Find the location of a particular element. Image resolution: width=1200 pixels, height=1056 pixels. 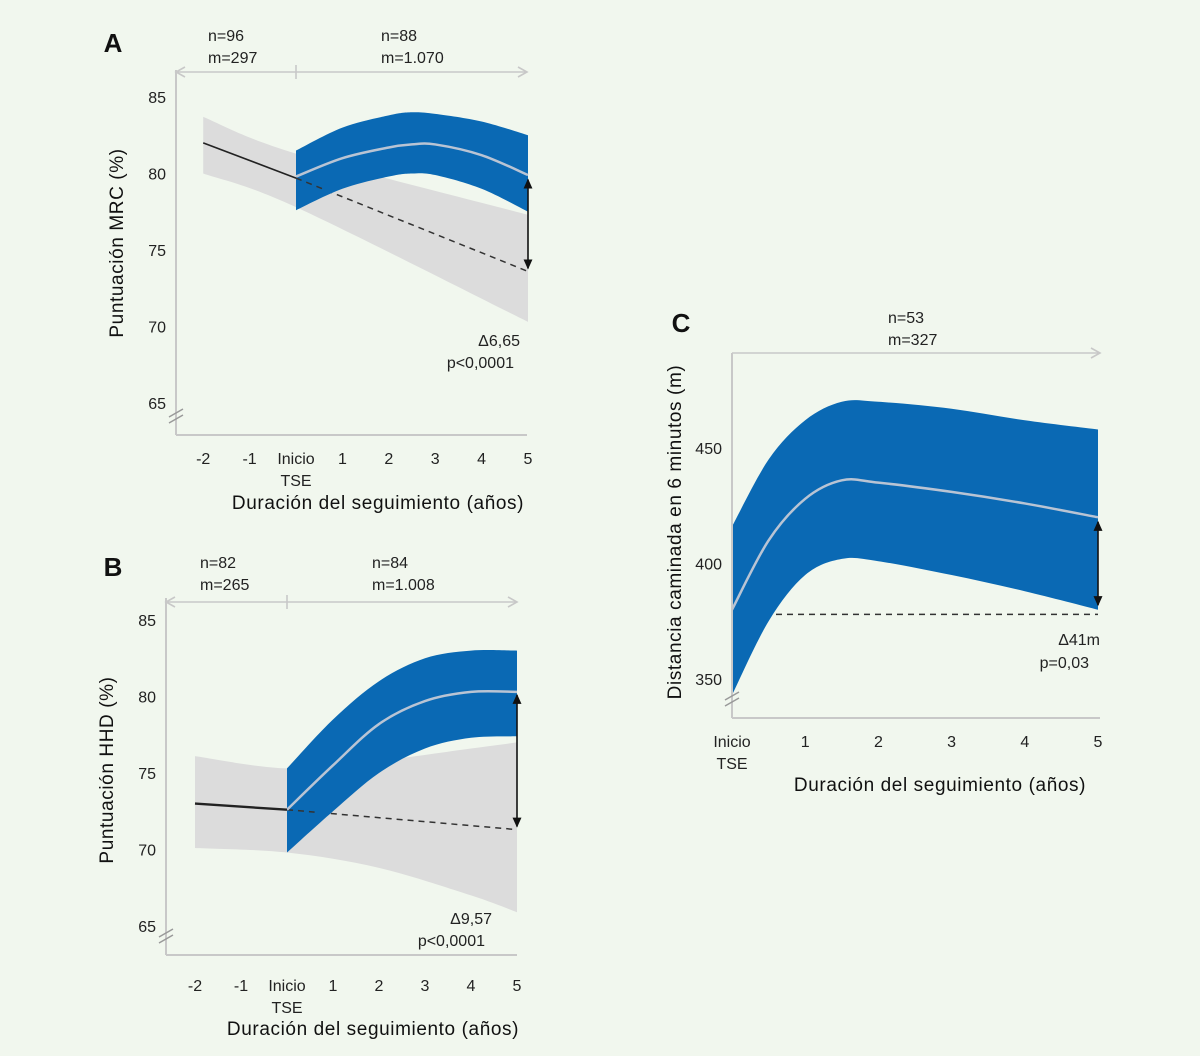

panel-c-y-axis-title: Distancia caminada en 6 minutos (m) is located at coordinates (675, 532).